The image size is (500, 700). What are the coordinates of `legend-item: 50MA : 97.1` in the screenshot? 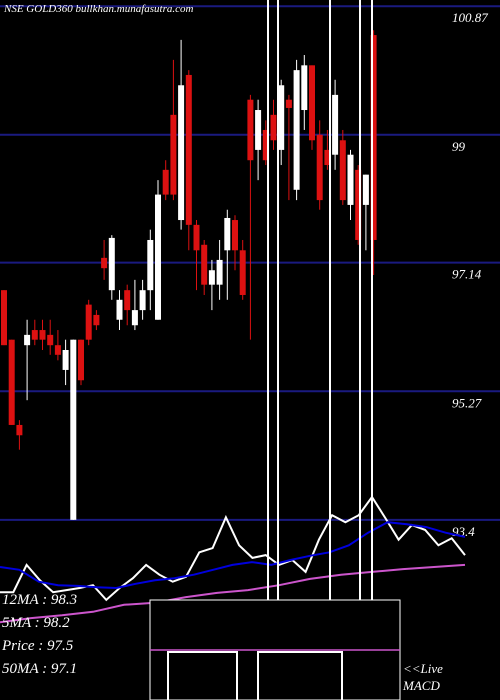 It's located at (39, 669).